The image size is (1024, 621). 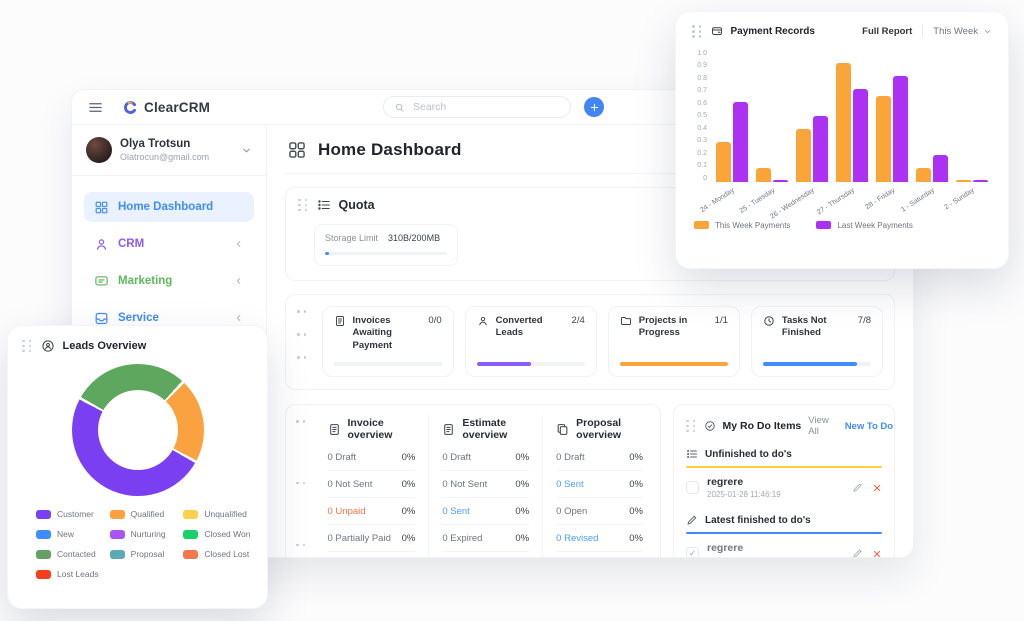 I want to click on user-name: Olya Trotsun, so click(x=155, y=144).